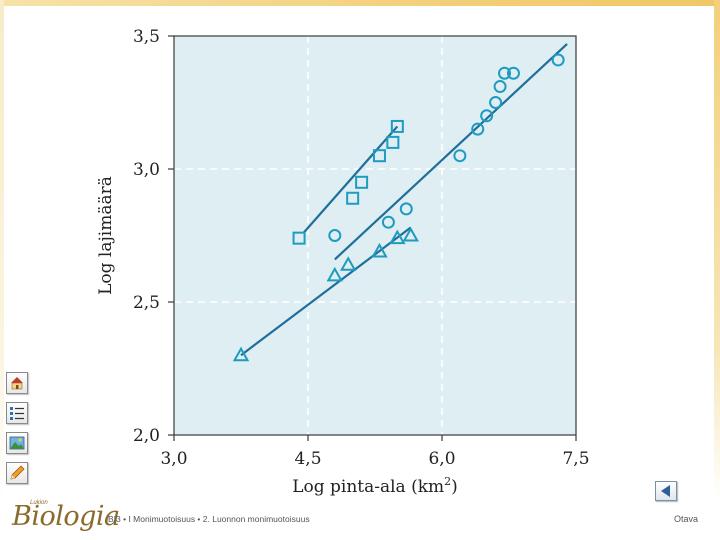 The height and width of the screenshot is (540, 720). I want to click on x-axis-label: Log pinta-ala (km2), so click(375, 486).